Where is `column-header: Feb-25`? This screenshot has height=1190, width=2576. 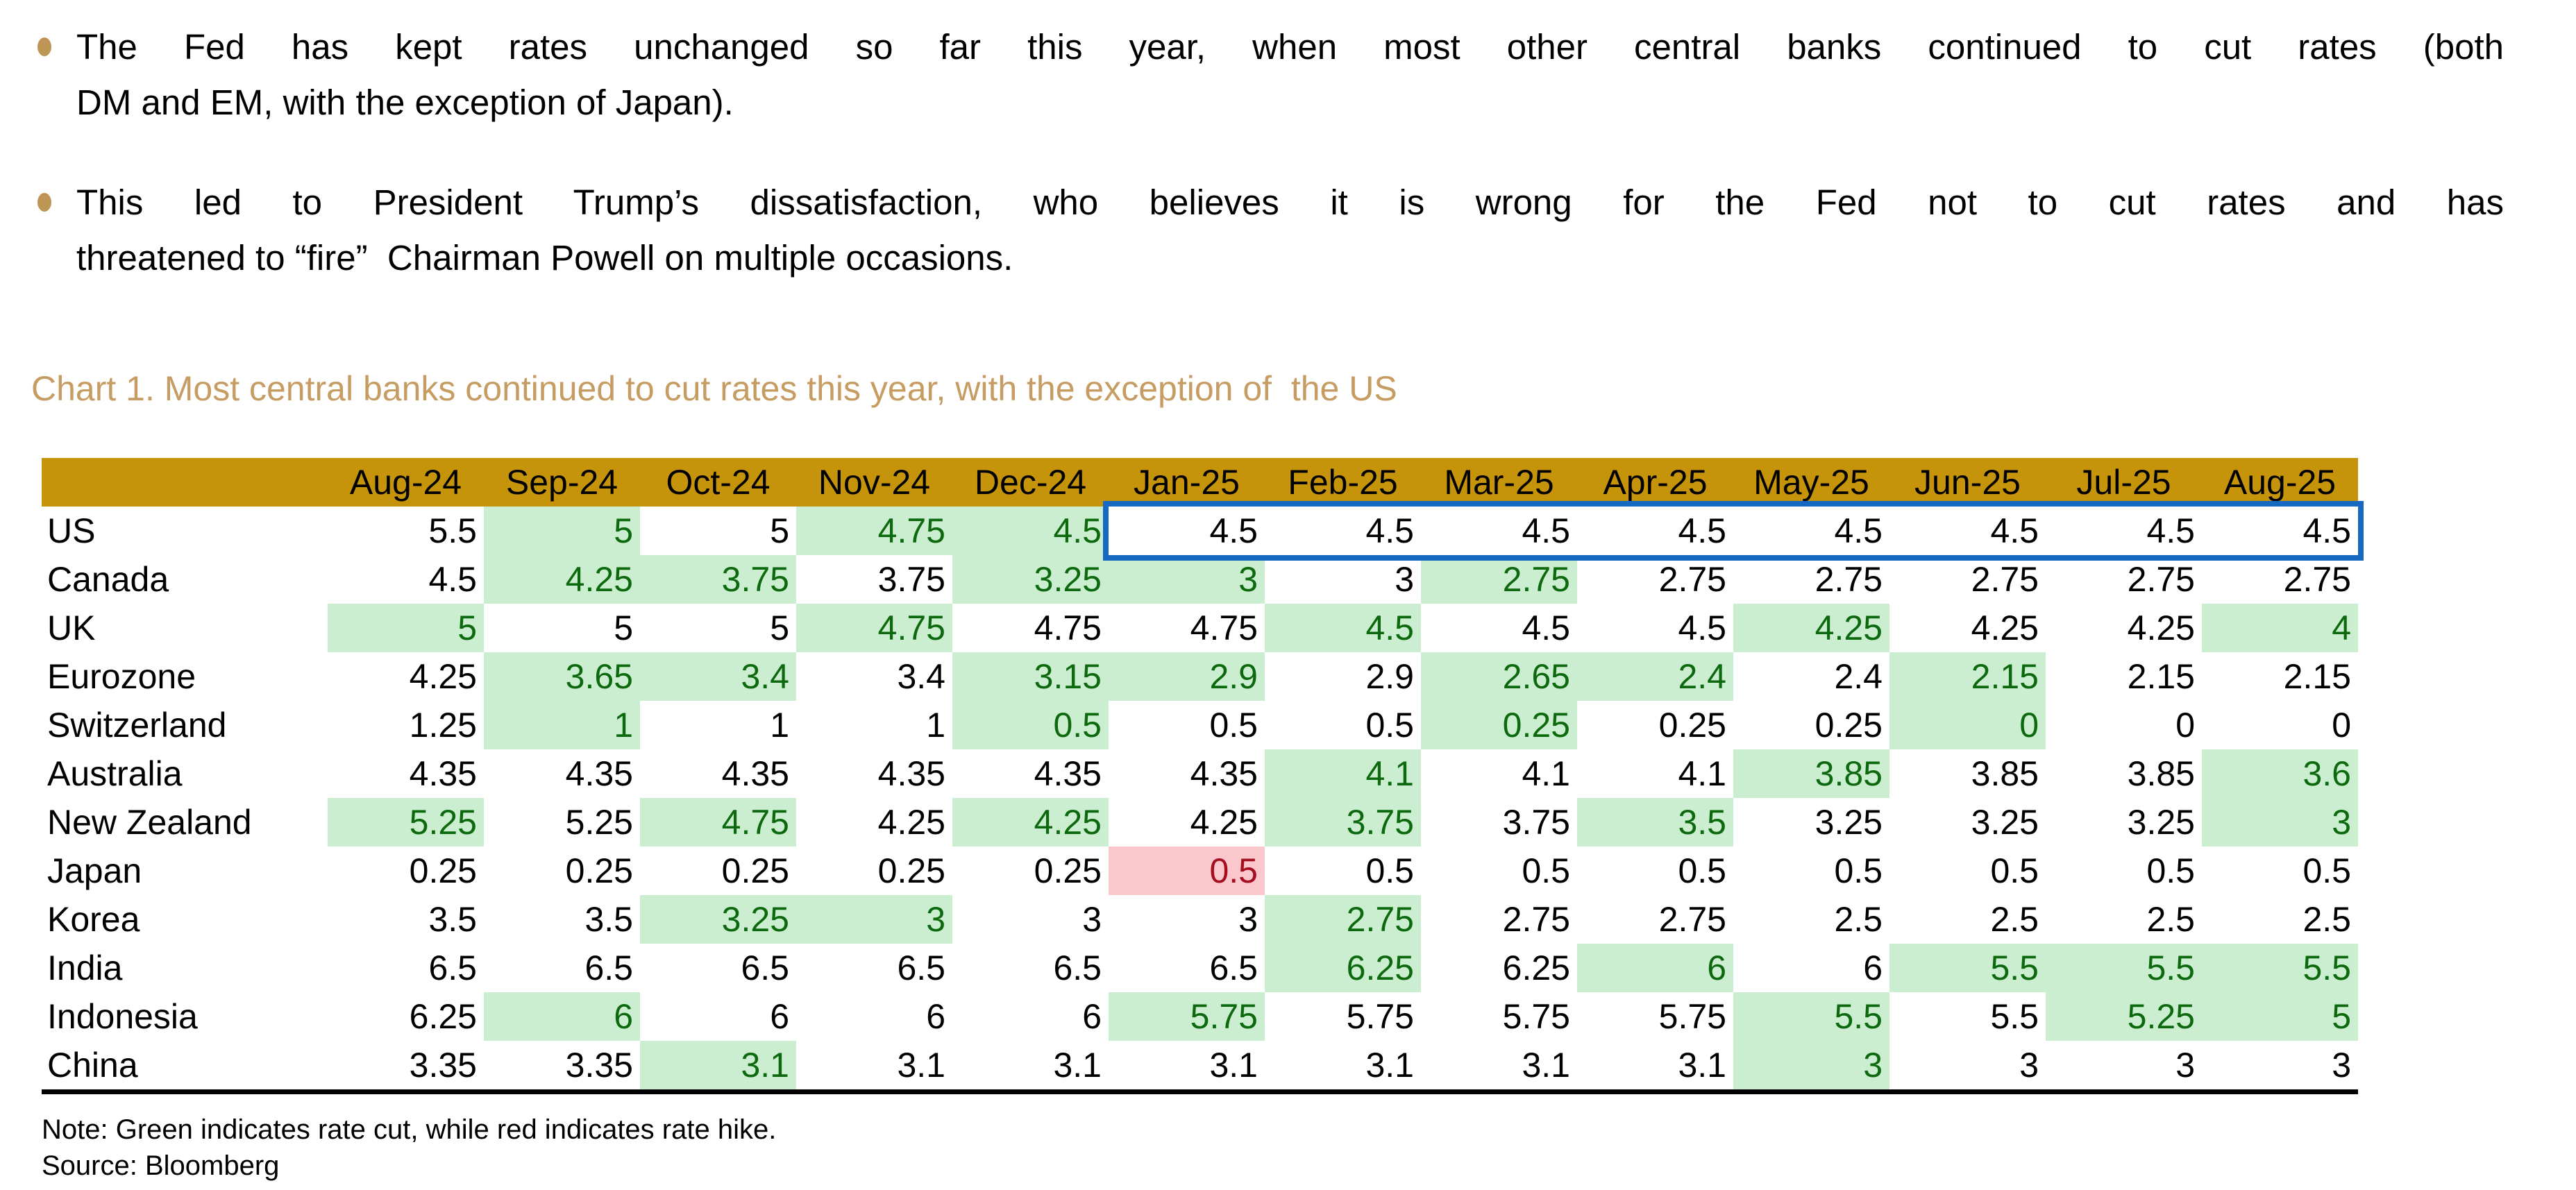 column-header: Feb-25 is located at coordinates (1343, 482).